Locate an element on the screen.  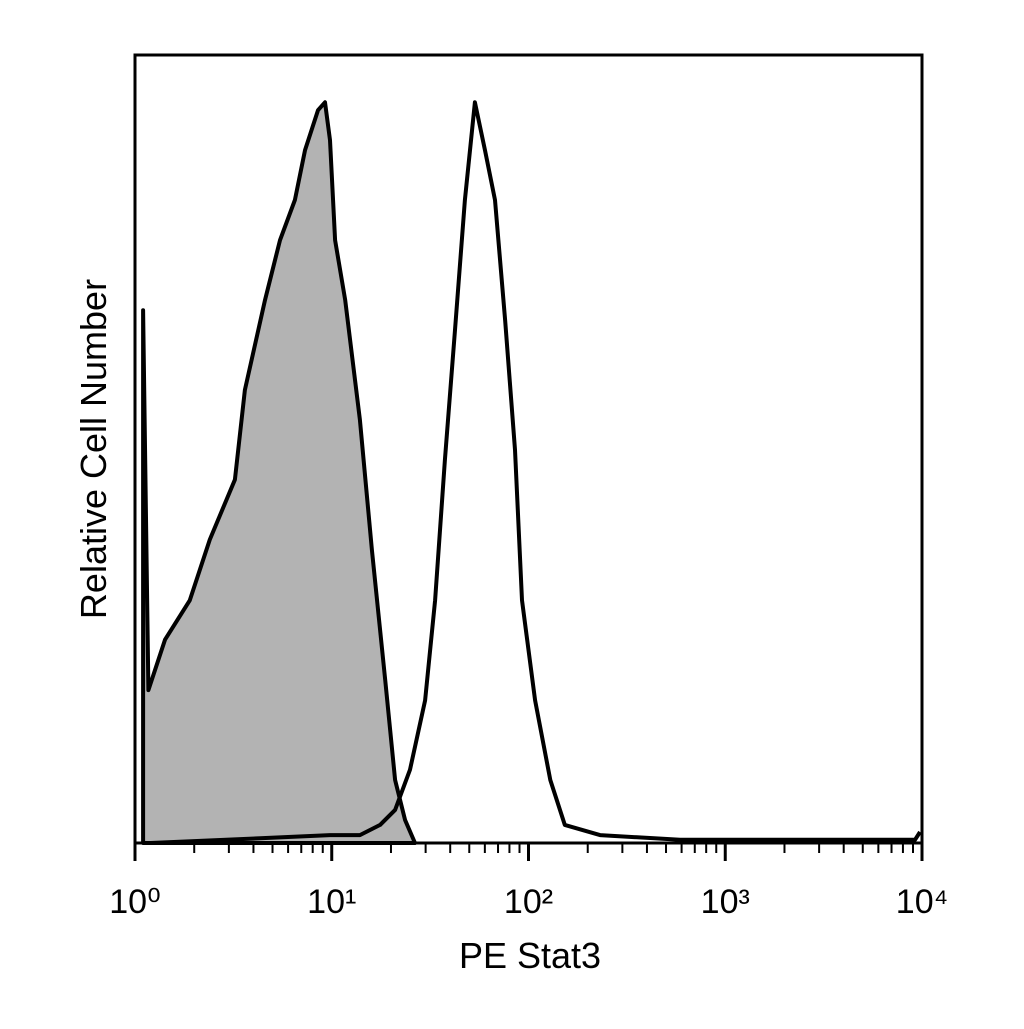
x-tick-label: 10¹ is located at coordinates (331, 902).